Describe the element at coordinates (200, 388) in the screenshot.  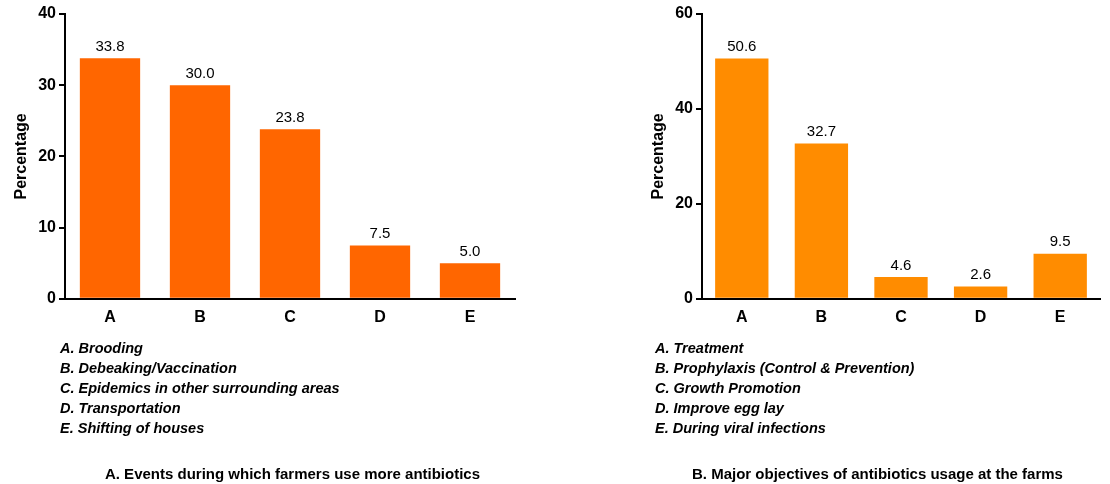
I see `text: C. Epidemics in other surrounding areas` at that location.